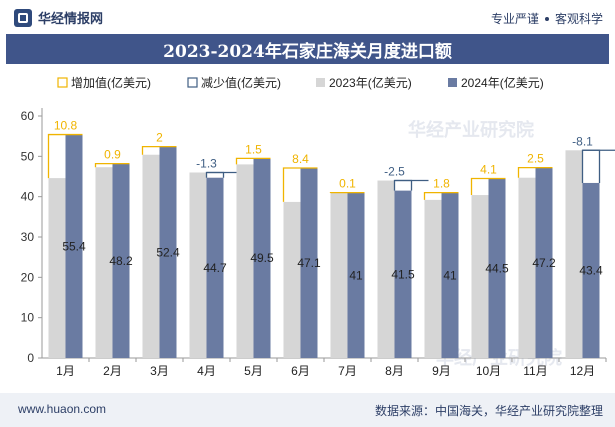  I want to click on x-tick-label: 11月, so click(535, 371).